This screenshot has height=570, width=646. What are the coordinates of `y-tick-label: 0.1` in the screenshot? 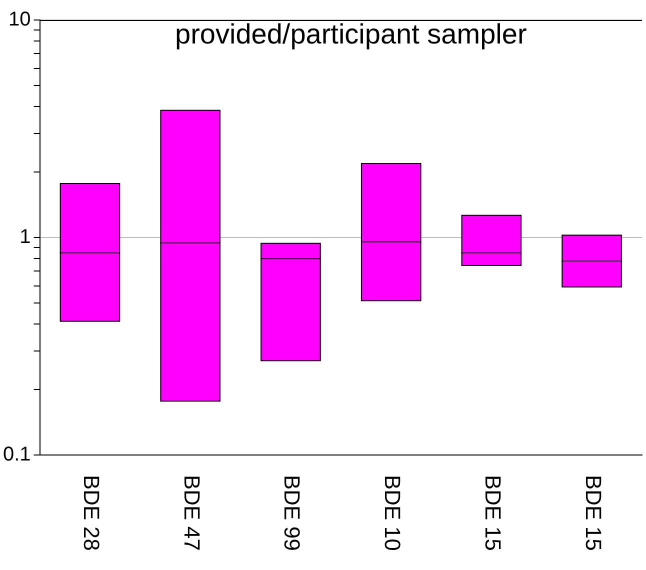 It's located at (16, 455).